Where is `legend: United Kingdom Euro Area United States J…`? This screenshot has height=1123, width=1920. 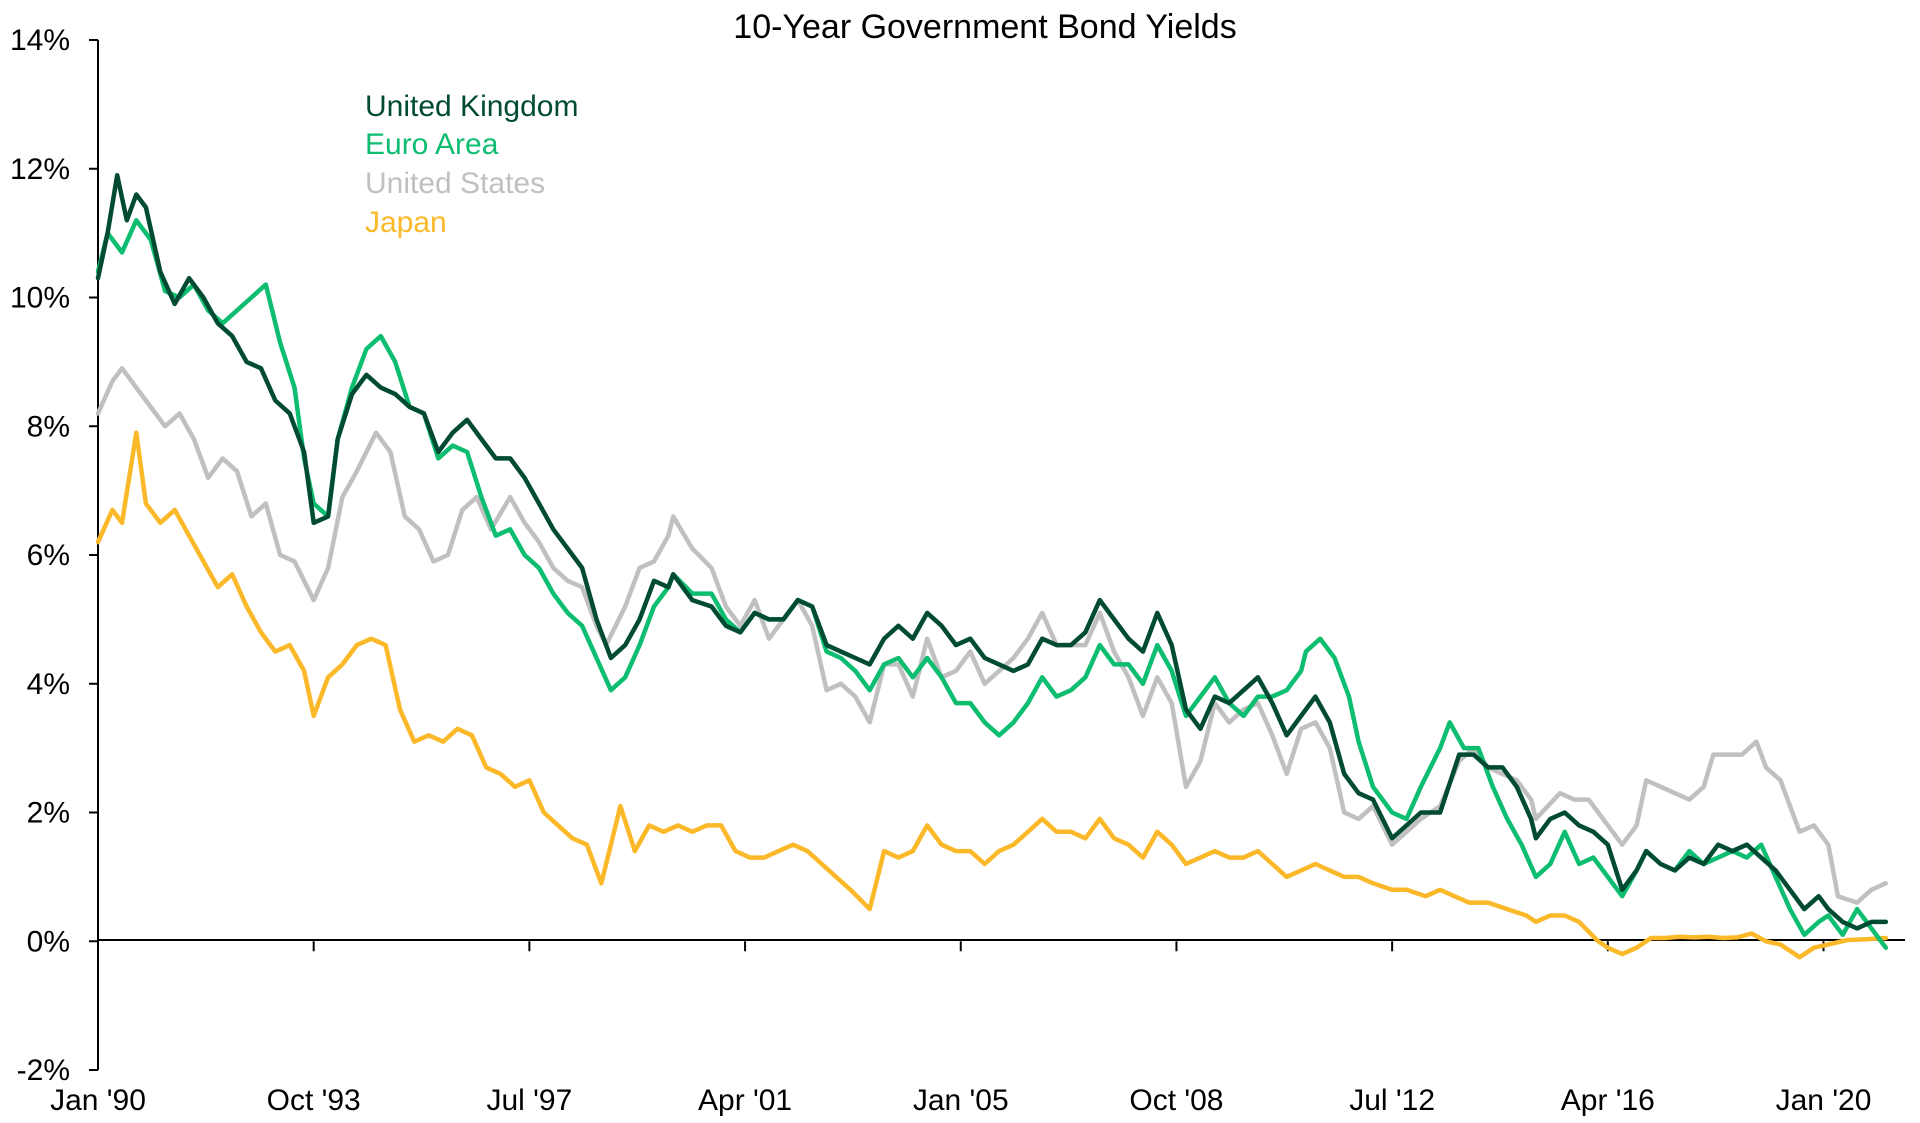
legend: United Kingdom Euro Area United States J… is located at coordinates (471, 164).